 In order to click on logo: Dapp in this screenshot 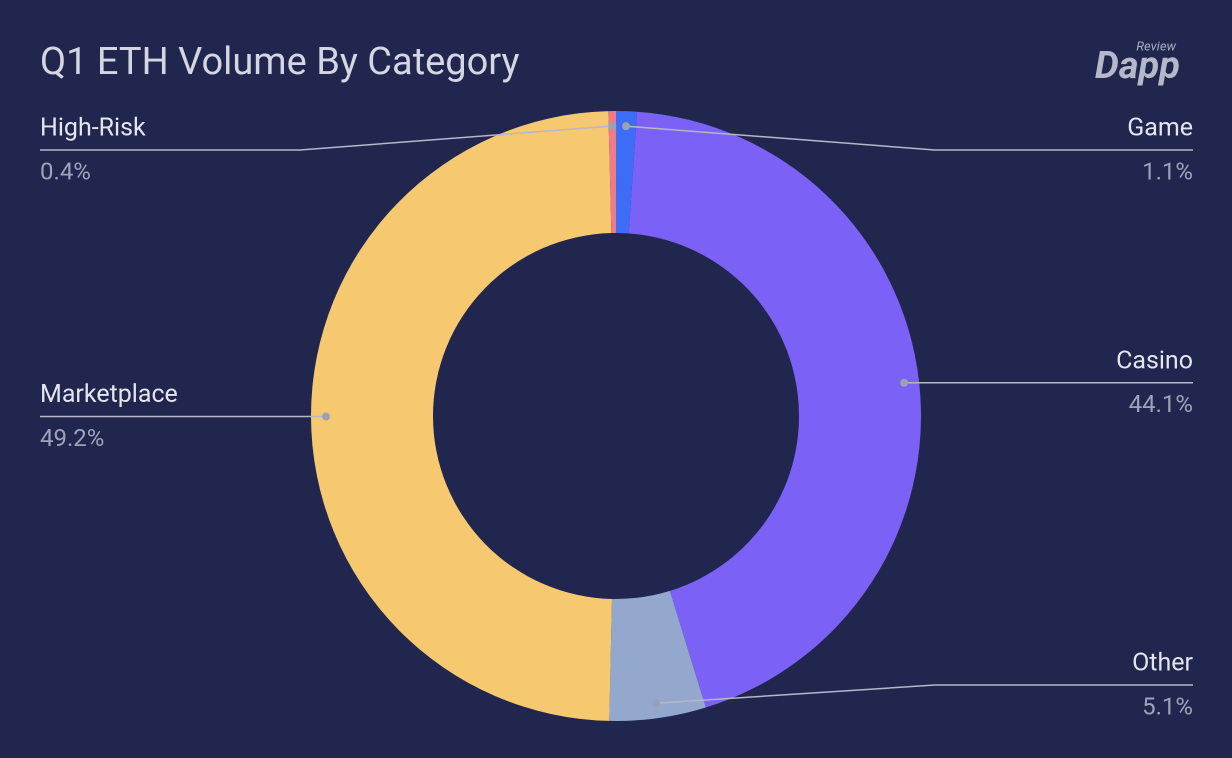, I will do `click(1137, 66)`.